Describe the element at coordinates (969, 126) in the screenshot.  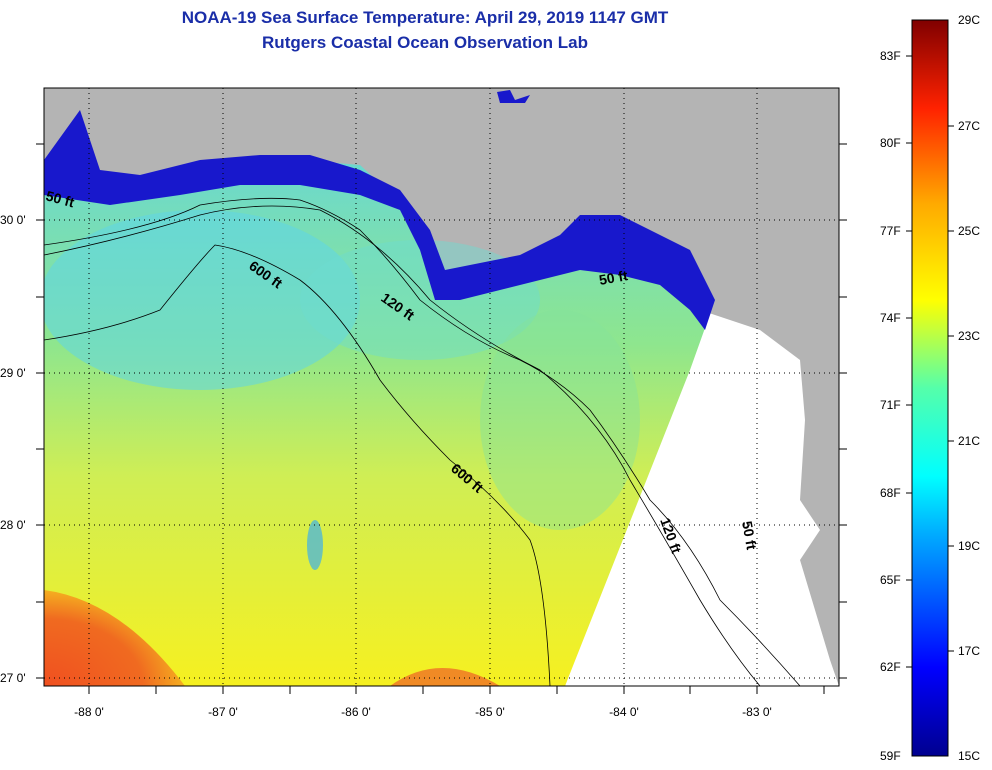
I see `colorbar-c-label: 27C` at that location.